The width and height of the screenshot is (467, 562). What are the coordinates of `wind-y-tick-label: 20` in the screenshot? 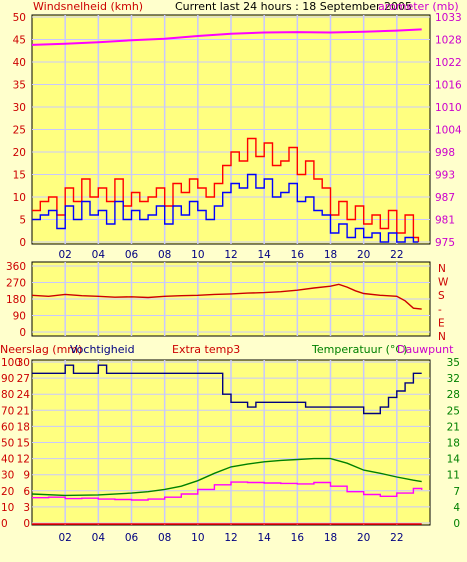 It's located at (19, 153).